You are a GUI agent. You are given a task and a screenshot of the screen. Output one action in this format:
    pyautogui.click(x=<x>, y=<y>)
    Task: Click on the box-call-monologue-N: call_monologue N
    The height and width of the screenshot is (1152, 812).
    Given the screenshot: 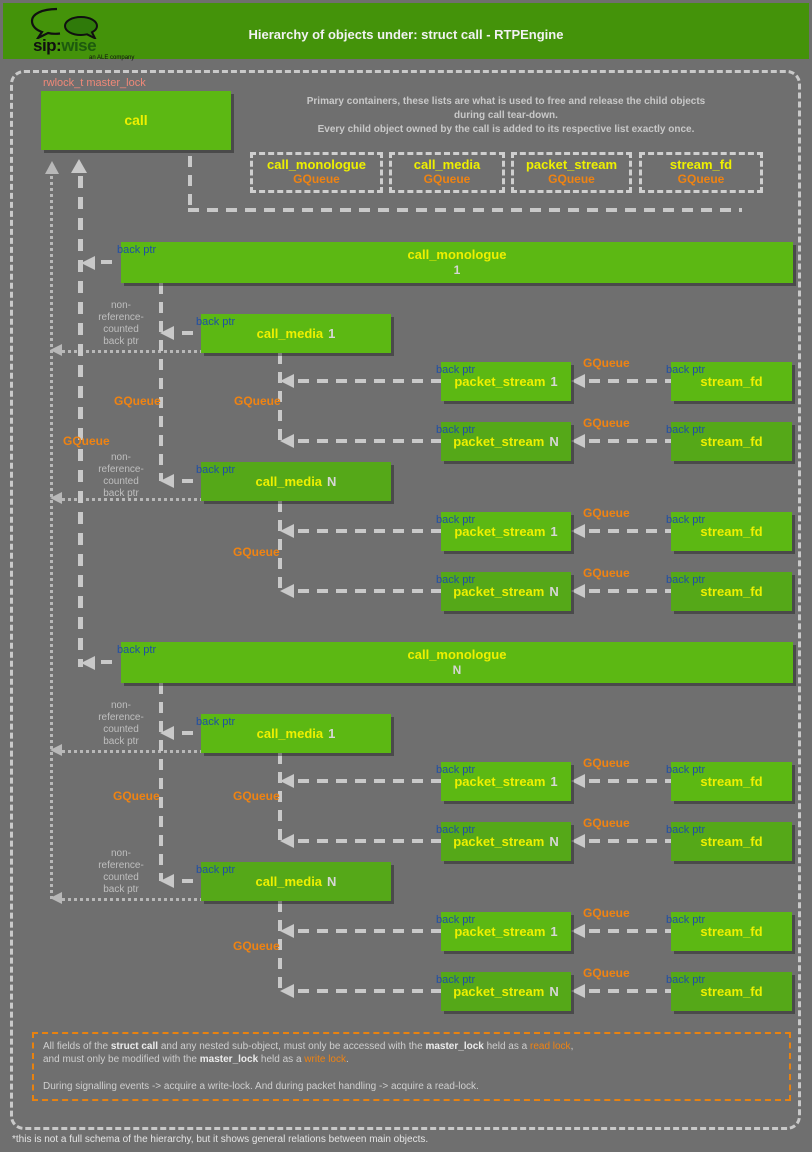 What is the action you would take?
    pyautogui.click(x=457, y=662)
    